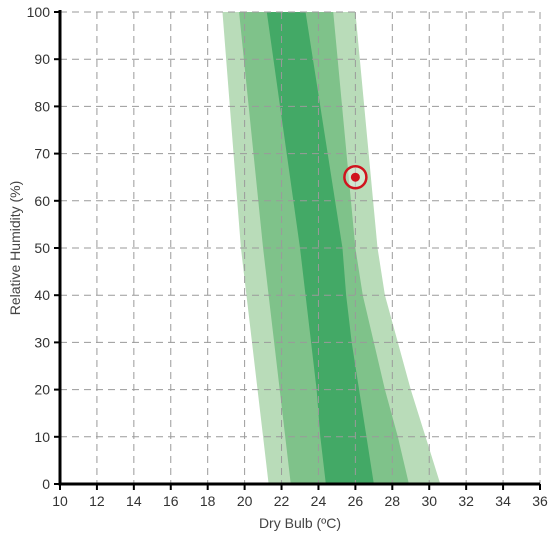 This screenshot has width=551, height=534. I want to click on y-axis-title: Relative Humidity (%), so click(15, 248).